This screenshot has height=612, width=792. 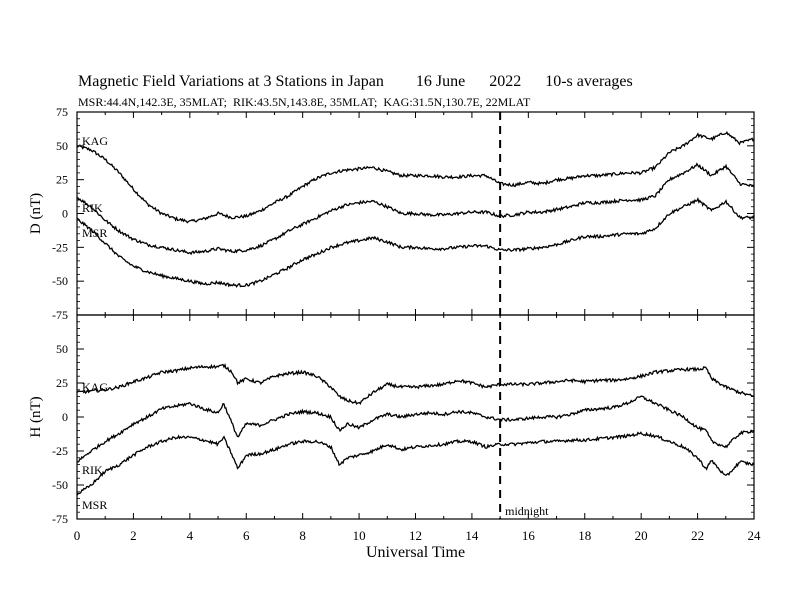 What do you see at coordinates (697, 535) in the screenshot?
I see `x-tick-label: 22` at bounding box center [697, 535].